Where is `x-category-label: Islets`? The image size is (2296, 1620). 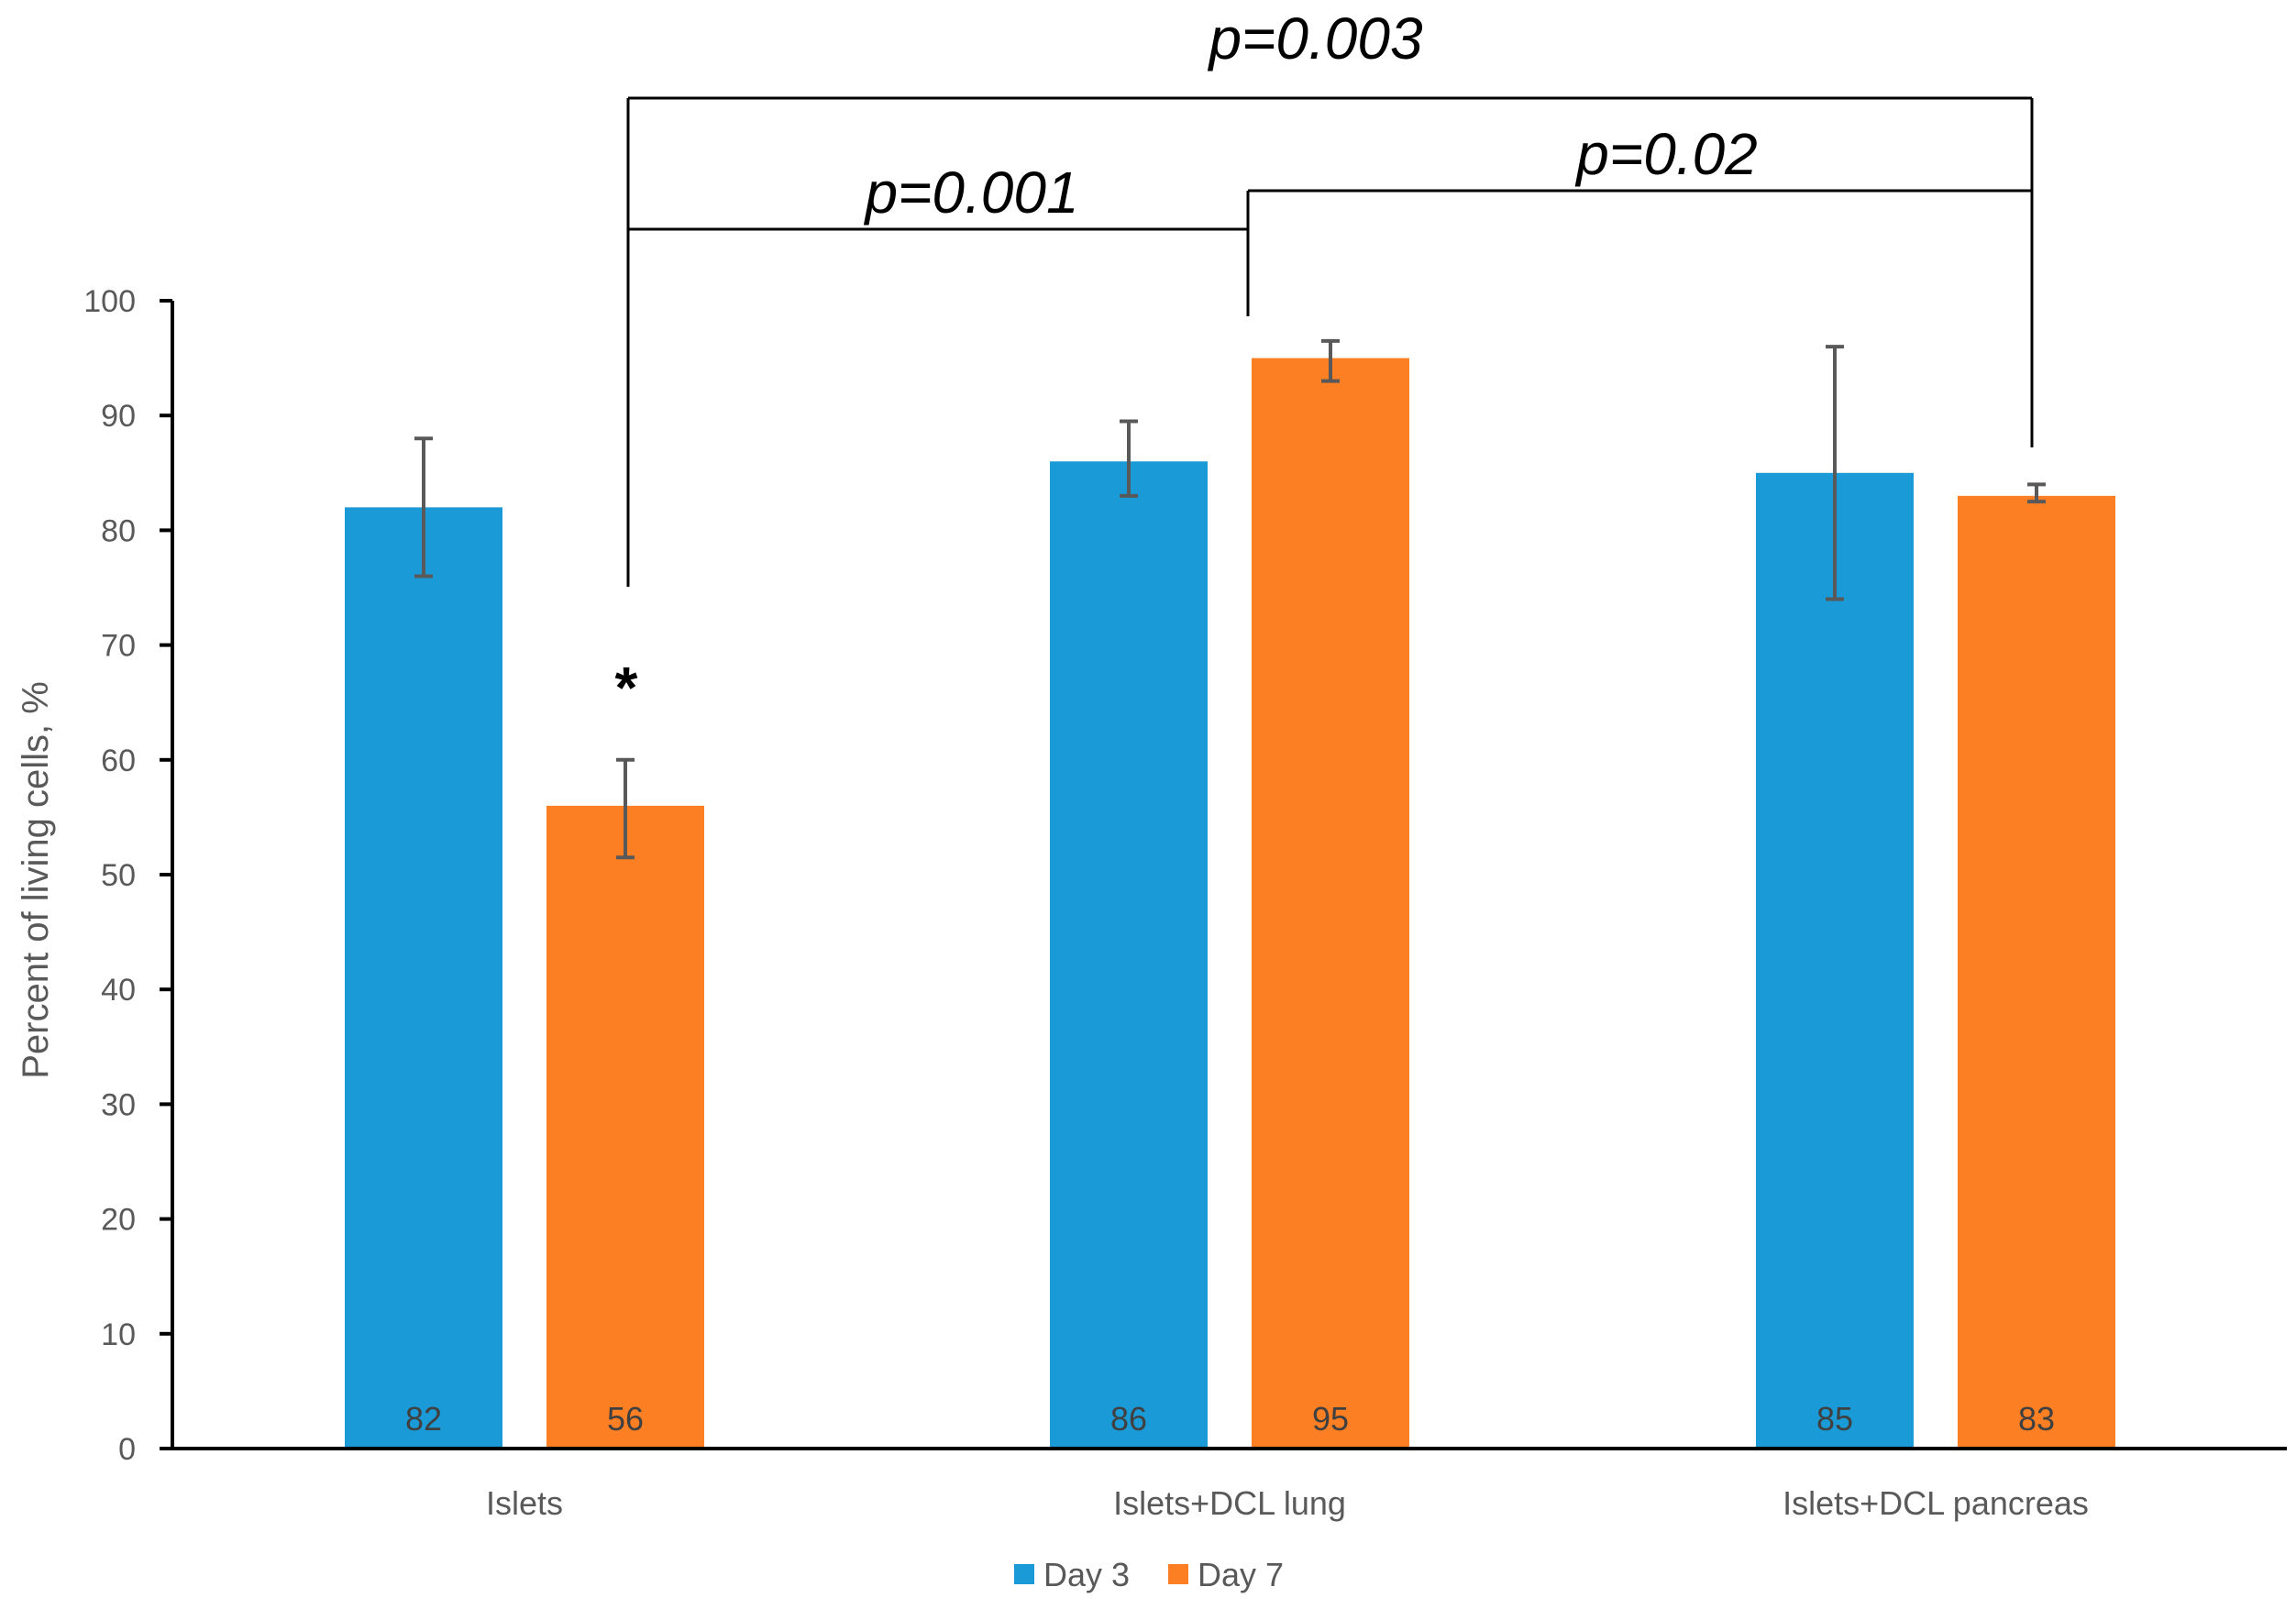 x-category-label: Islets is located at coordinates (524, 1503).